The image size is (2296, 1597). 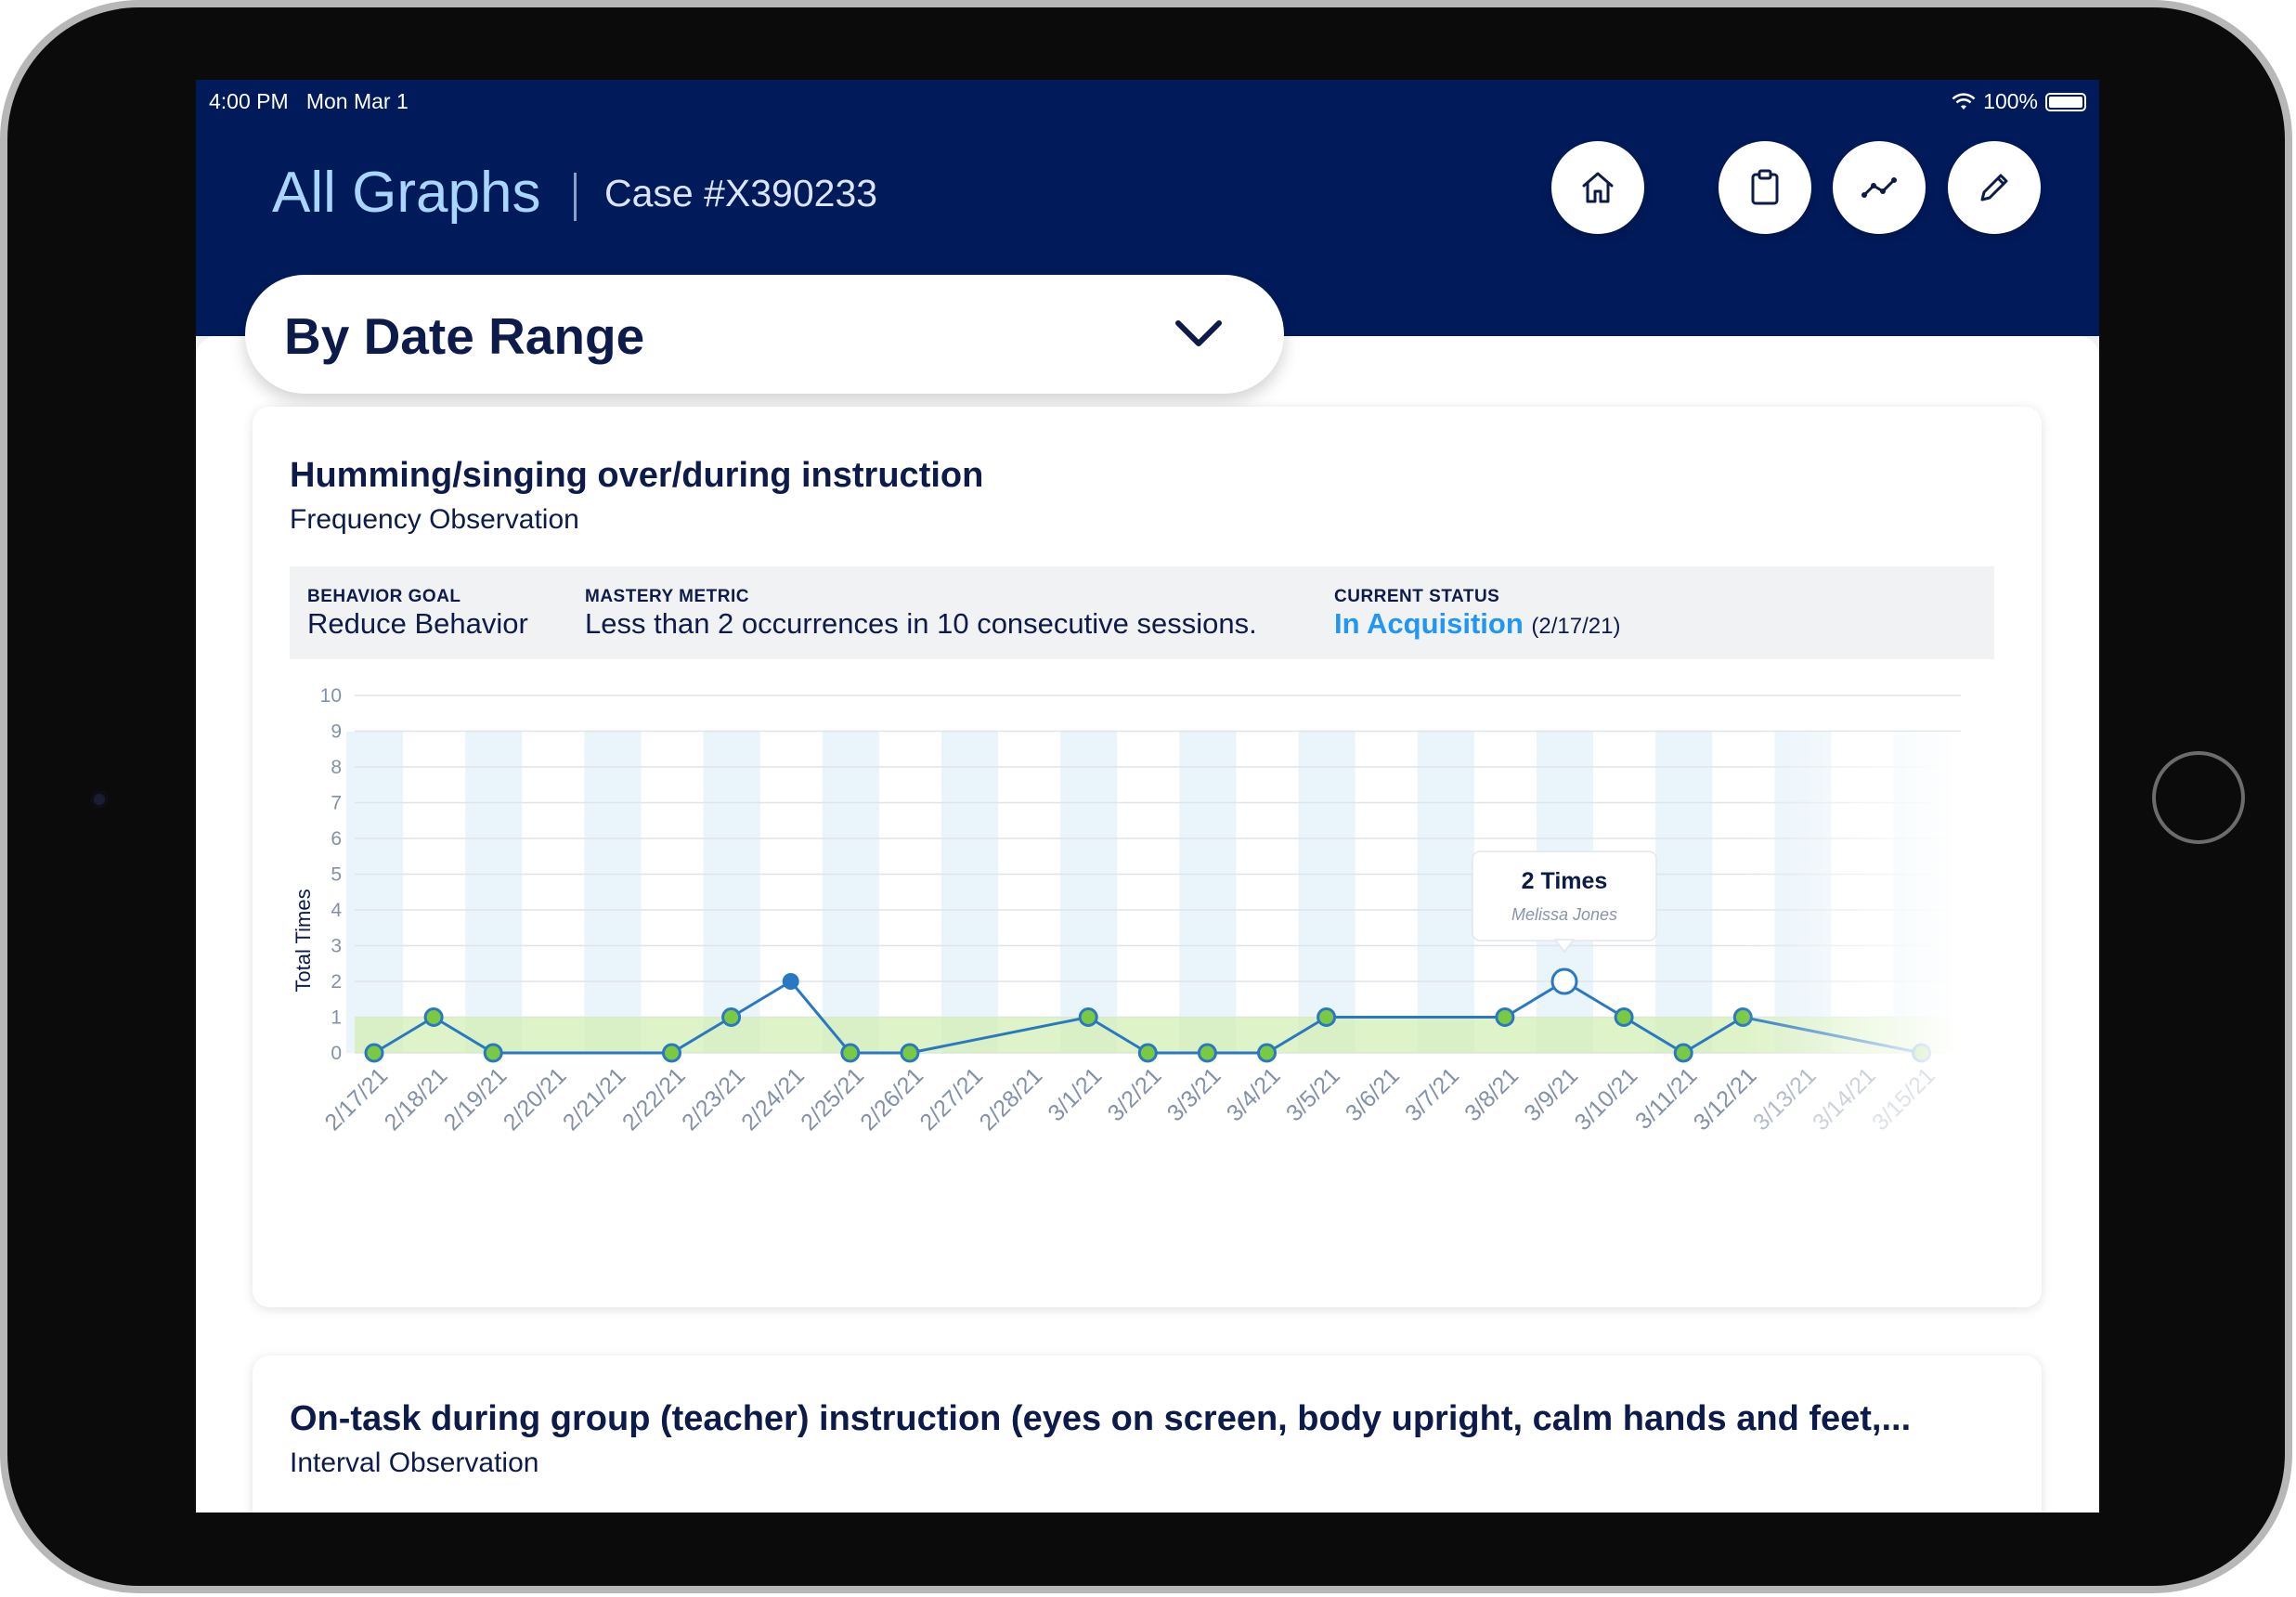 I want to click on clipboard-icon, so click(x=1765, y=187).